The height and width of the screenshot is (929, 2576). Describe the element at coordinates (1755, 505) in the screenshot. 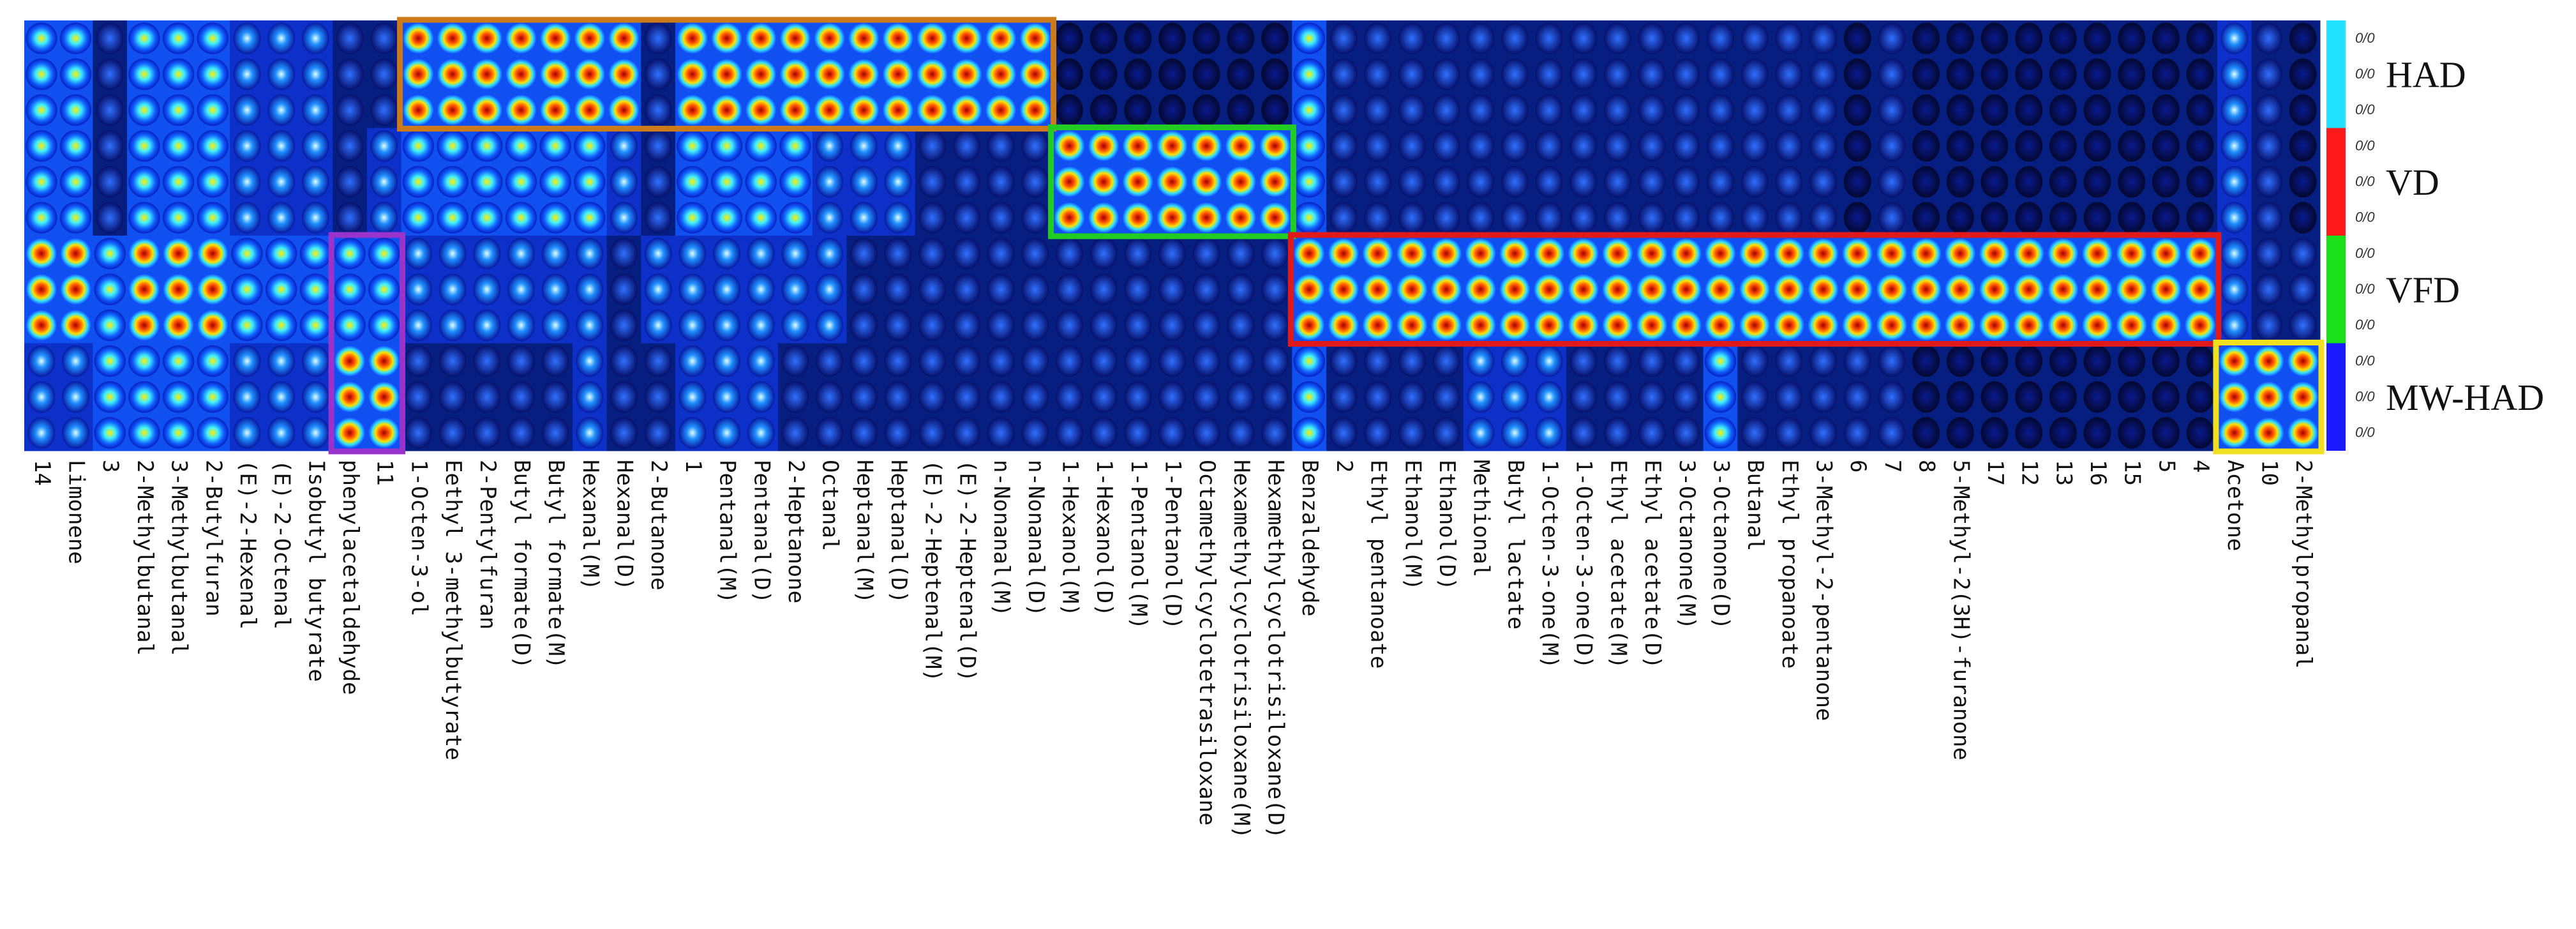

I see `column-label: Butanal` at that location.